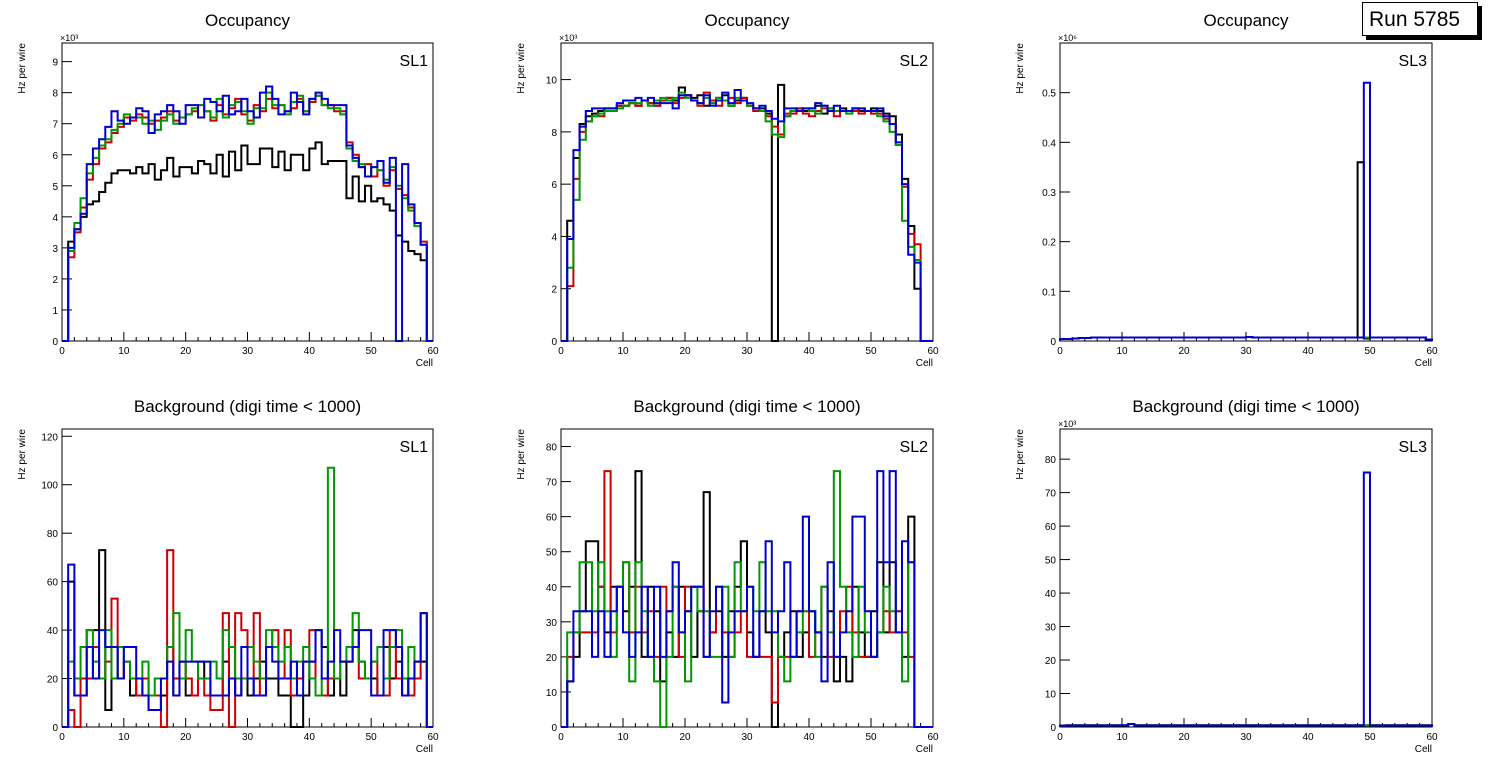 The height and width of the screenshot is (772, 1496). Describe the element at coordinates (55, 311) in the screenshot. I see `y-tick-label: 1` at that location.